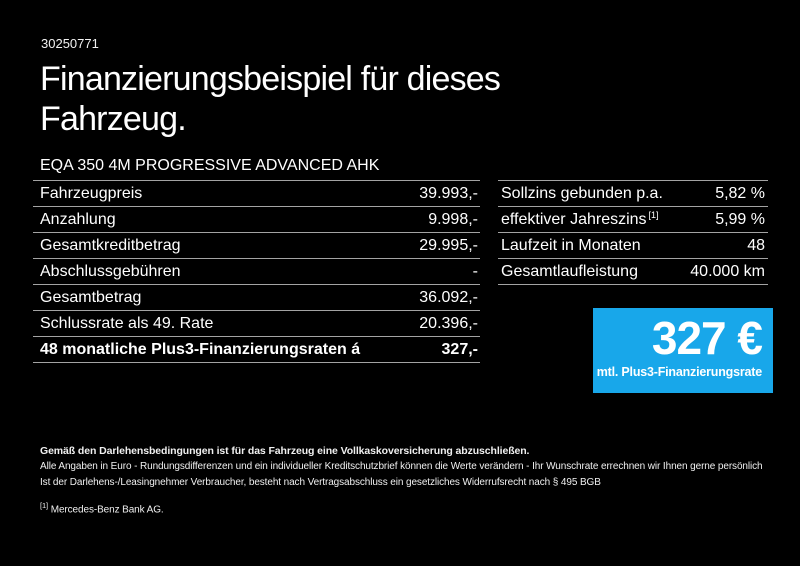  What do you see at coordinates (574, 219) in the screenshot?
I see `row-label-text: effektiver Jahreszins` at bounding box center [574, 219].